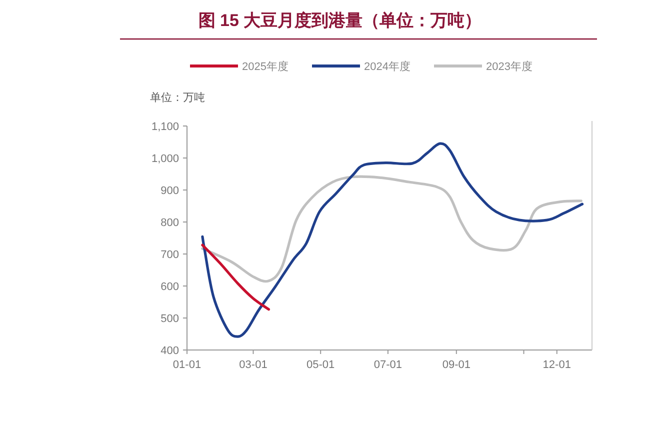 The width and height of the screenshot is (663, 433). I want to click on x-tick-label: 09-01, so click(456, 365).